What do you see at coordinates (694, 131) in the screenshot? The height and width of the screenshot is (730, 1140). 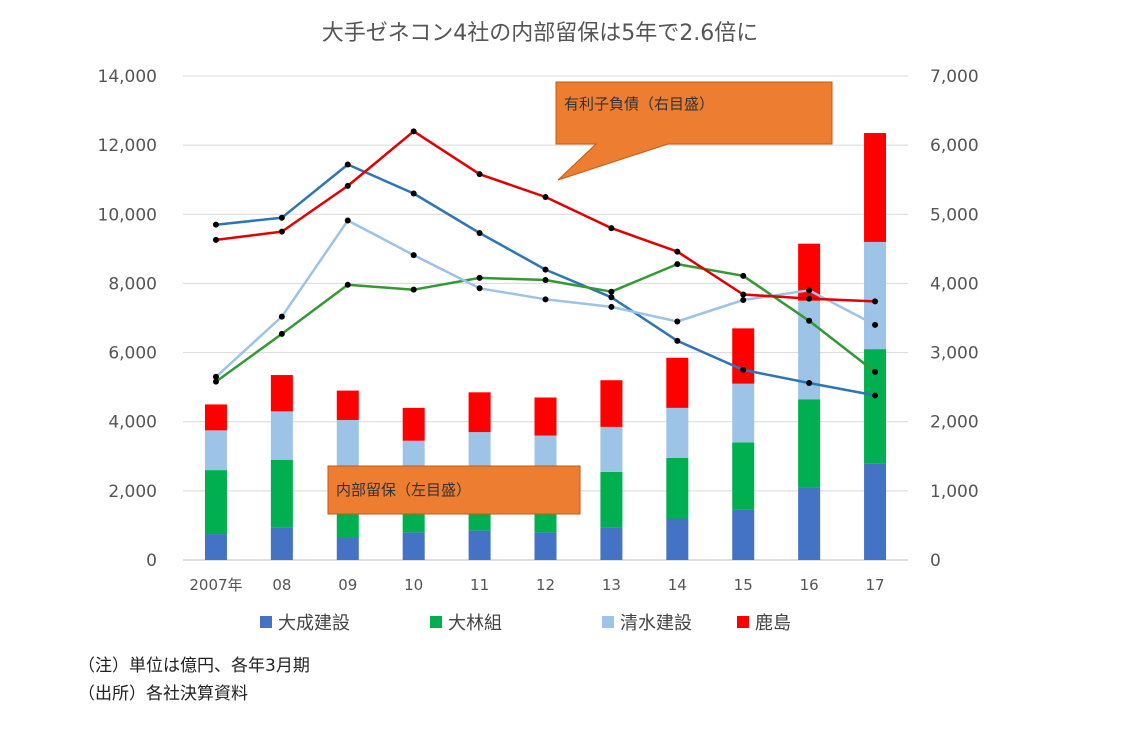 I see `callout-lines` at bounding box center [694, 131].